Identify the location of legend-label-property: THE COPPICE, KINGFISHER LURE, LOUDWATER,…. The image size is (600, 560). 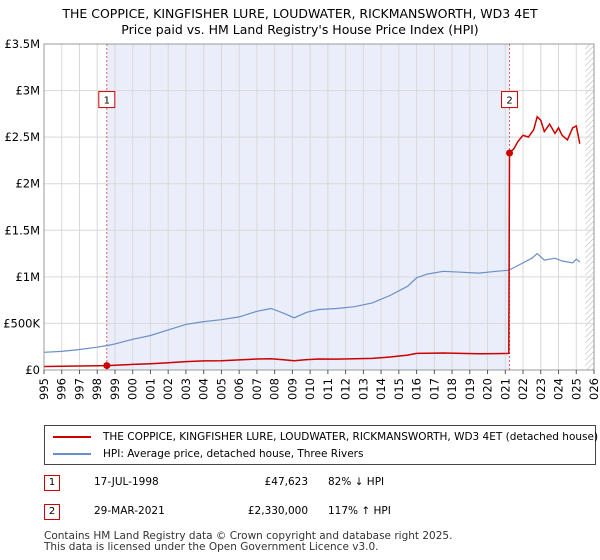
(351, 437).